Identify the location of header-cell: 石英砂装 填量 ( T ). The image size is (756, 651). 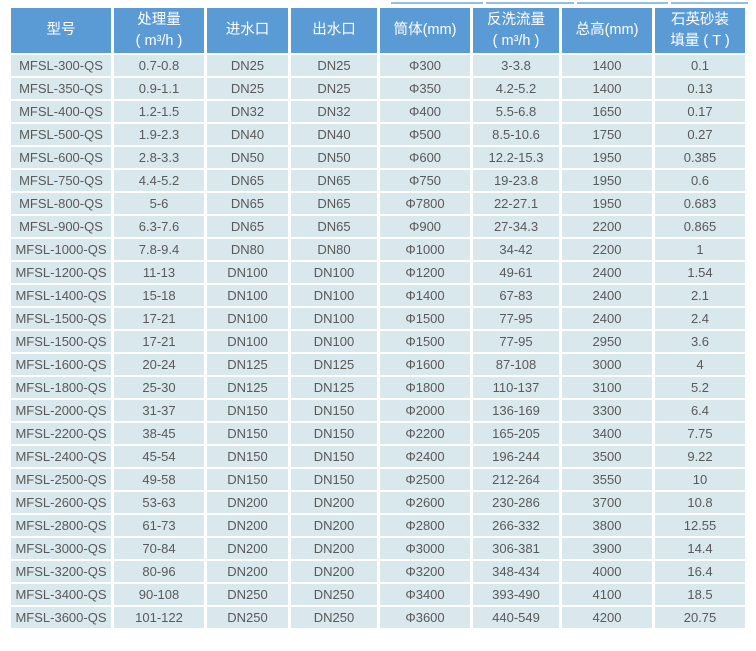
(700, 30).